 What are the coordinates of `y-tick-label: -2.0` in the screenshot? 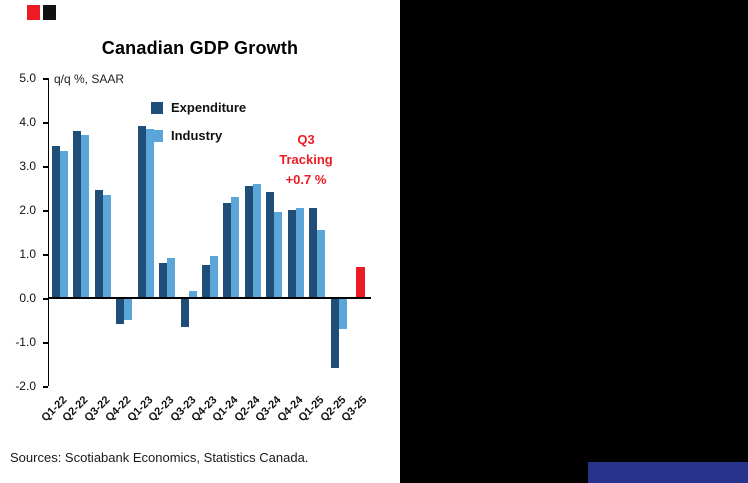 It's located at (25, 386).